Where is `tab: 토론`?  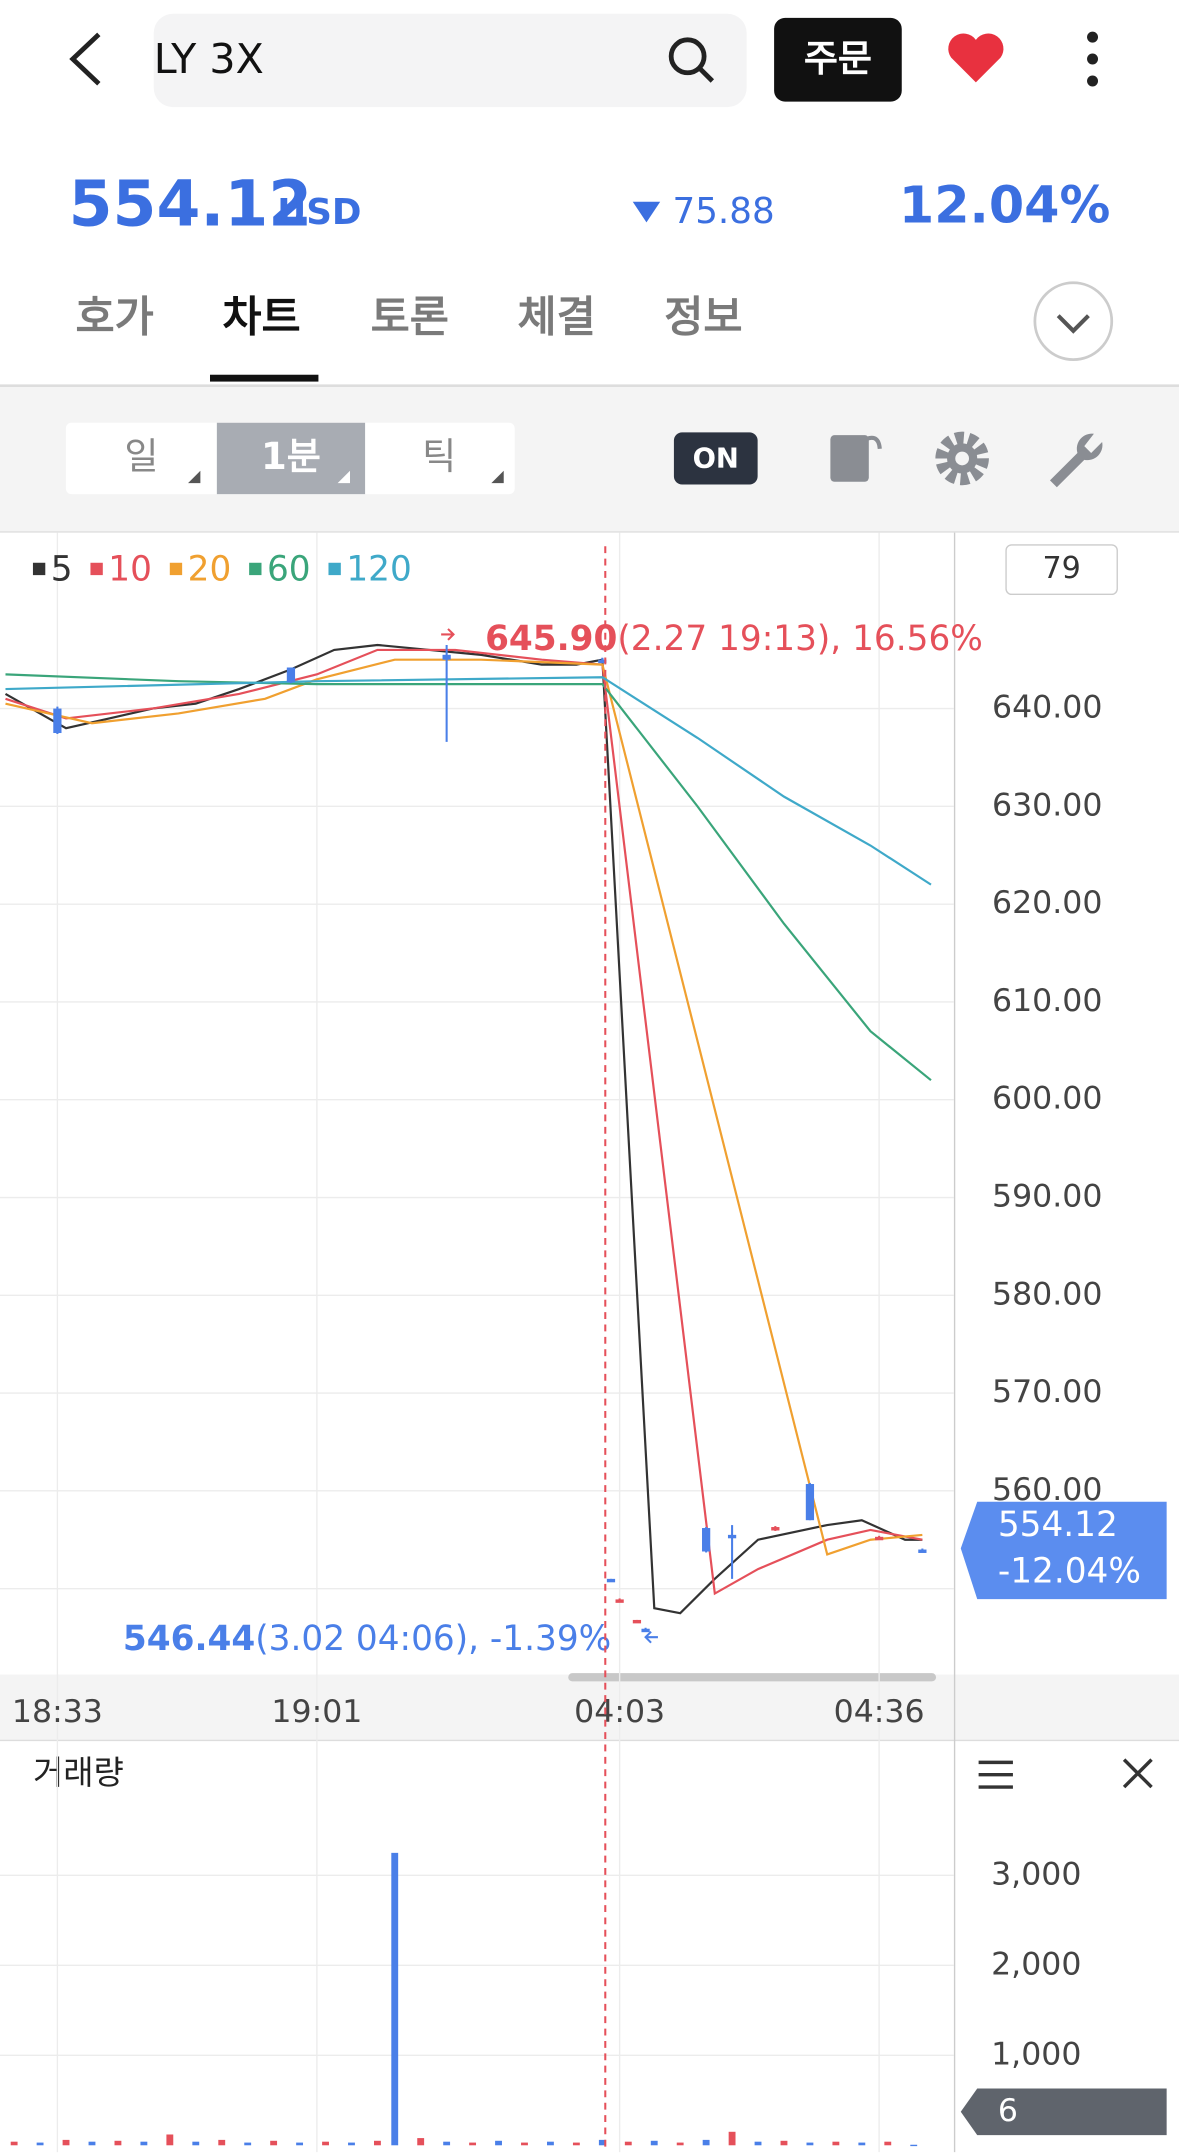 tab: 토론 is located at coordinates (410, 317).